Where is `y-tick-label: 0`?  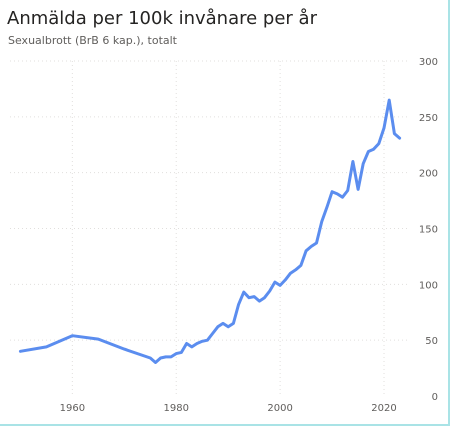 y-tick-label: 0 is located at coordinates (435, 397).